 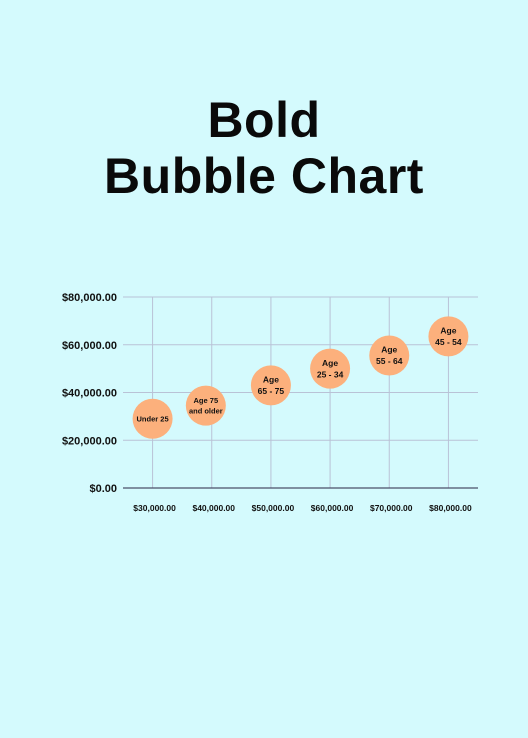 I want to click on y-tick-label: $60,000.00, so click(x=89, y=346).